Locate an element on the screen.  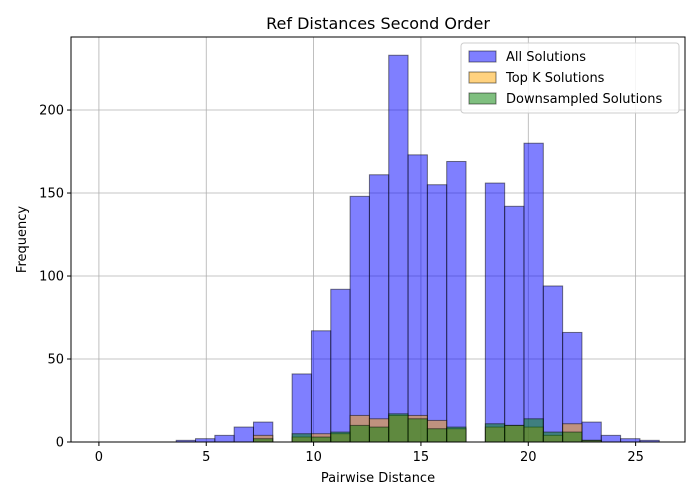
x-tick-label: 5 is located at coordinates (206, 457).